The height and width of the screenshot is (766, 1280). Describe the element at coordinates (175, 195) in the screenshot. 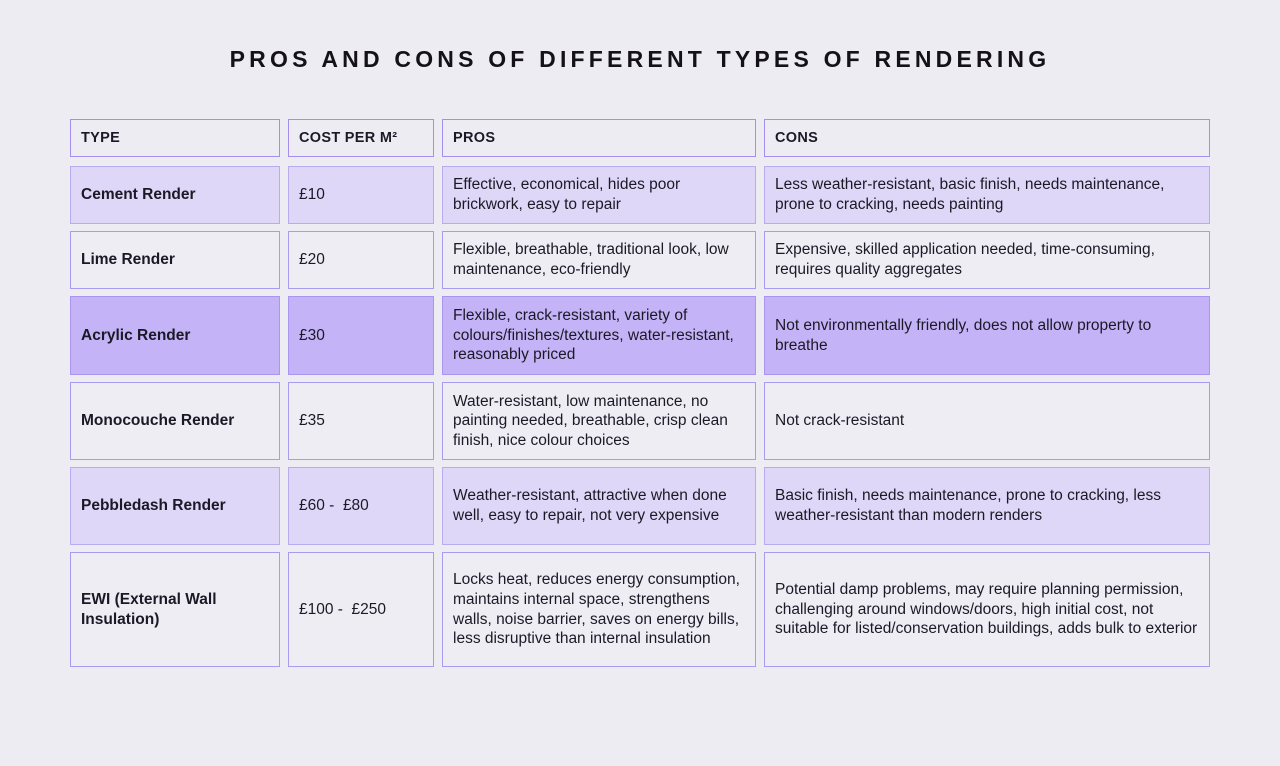

I see `cell-type: Cement Render` at that location.